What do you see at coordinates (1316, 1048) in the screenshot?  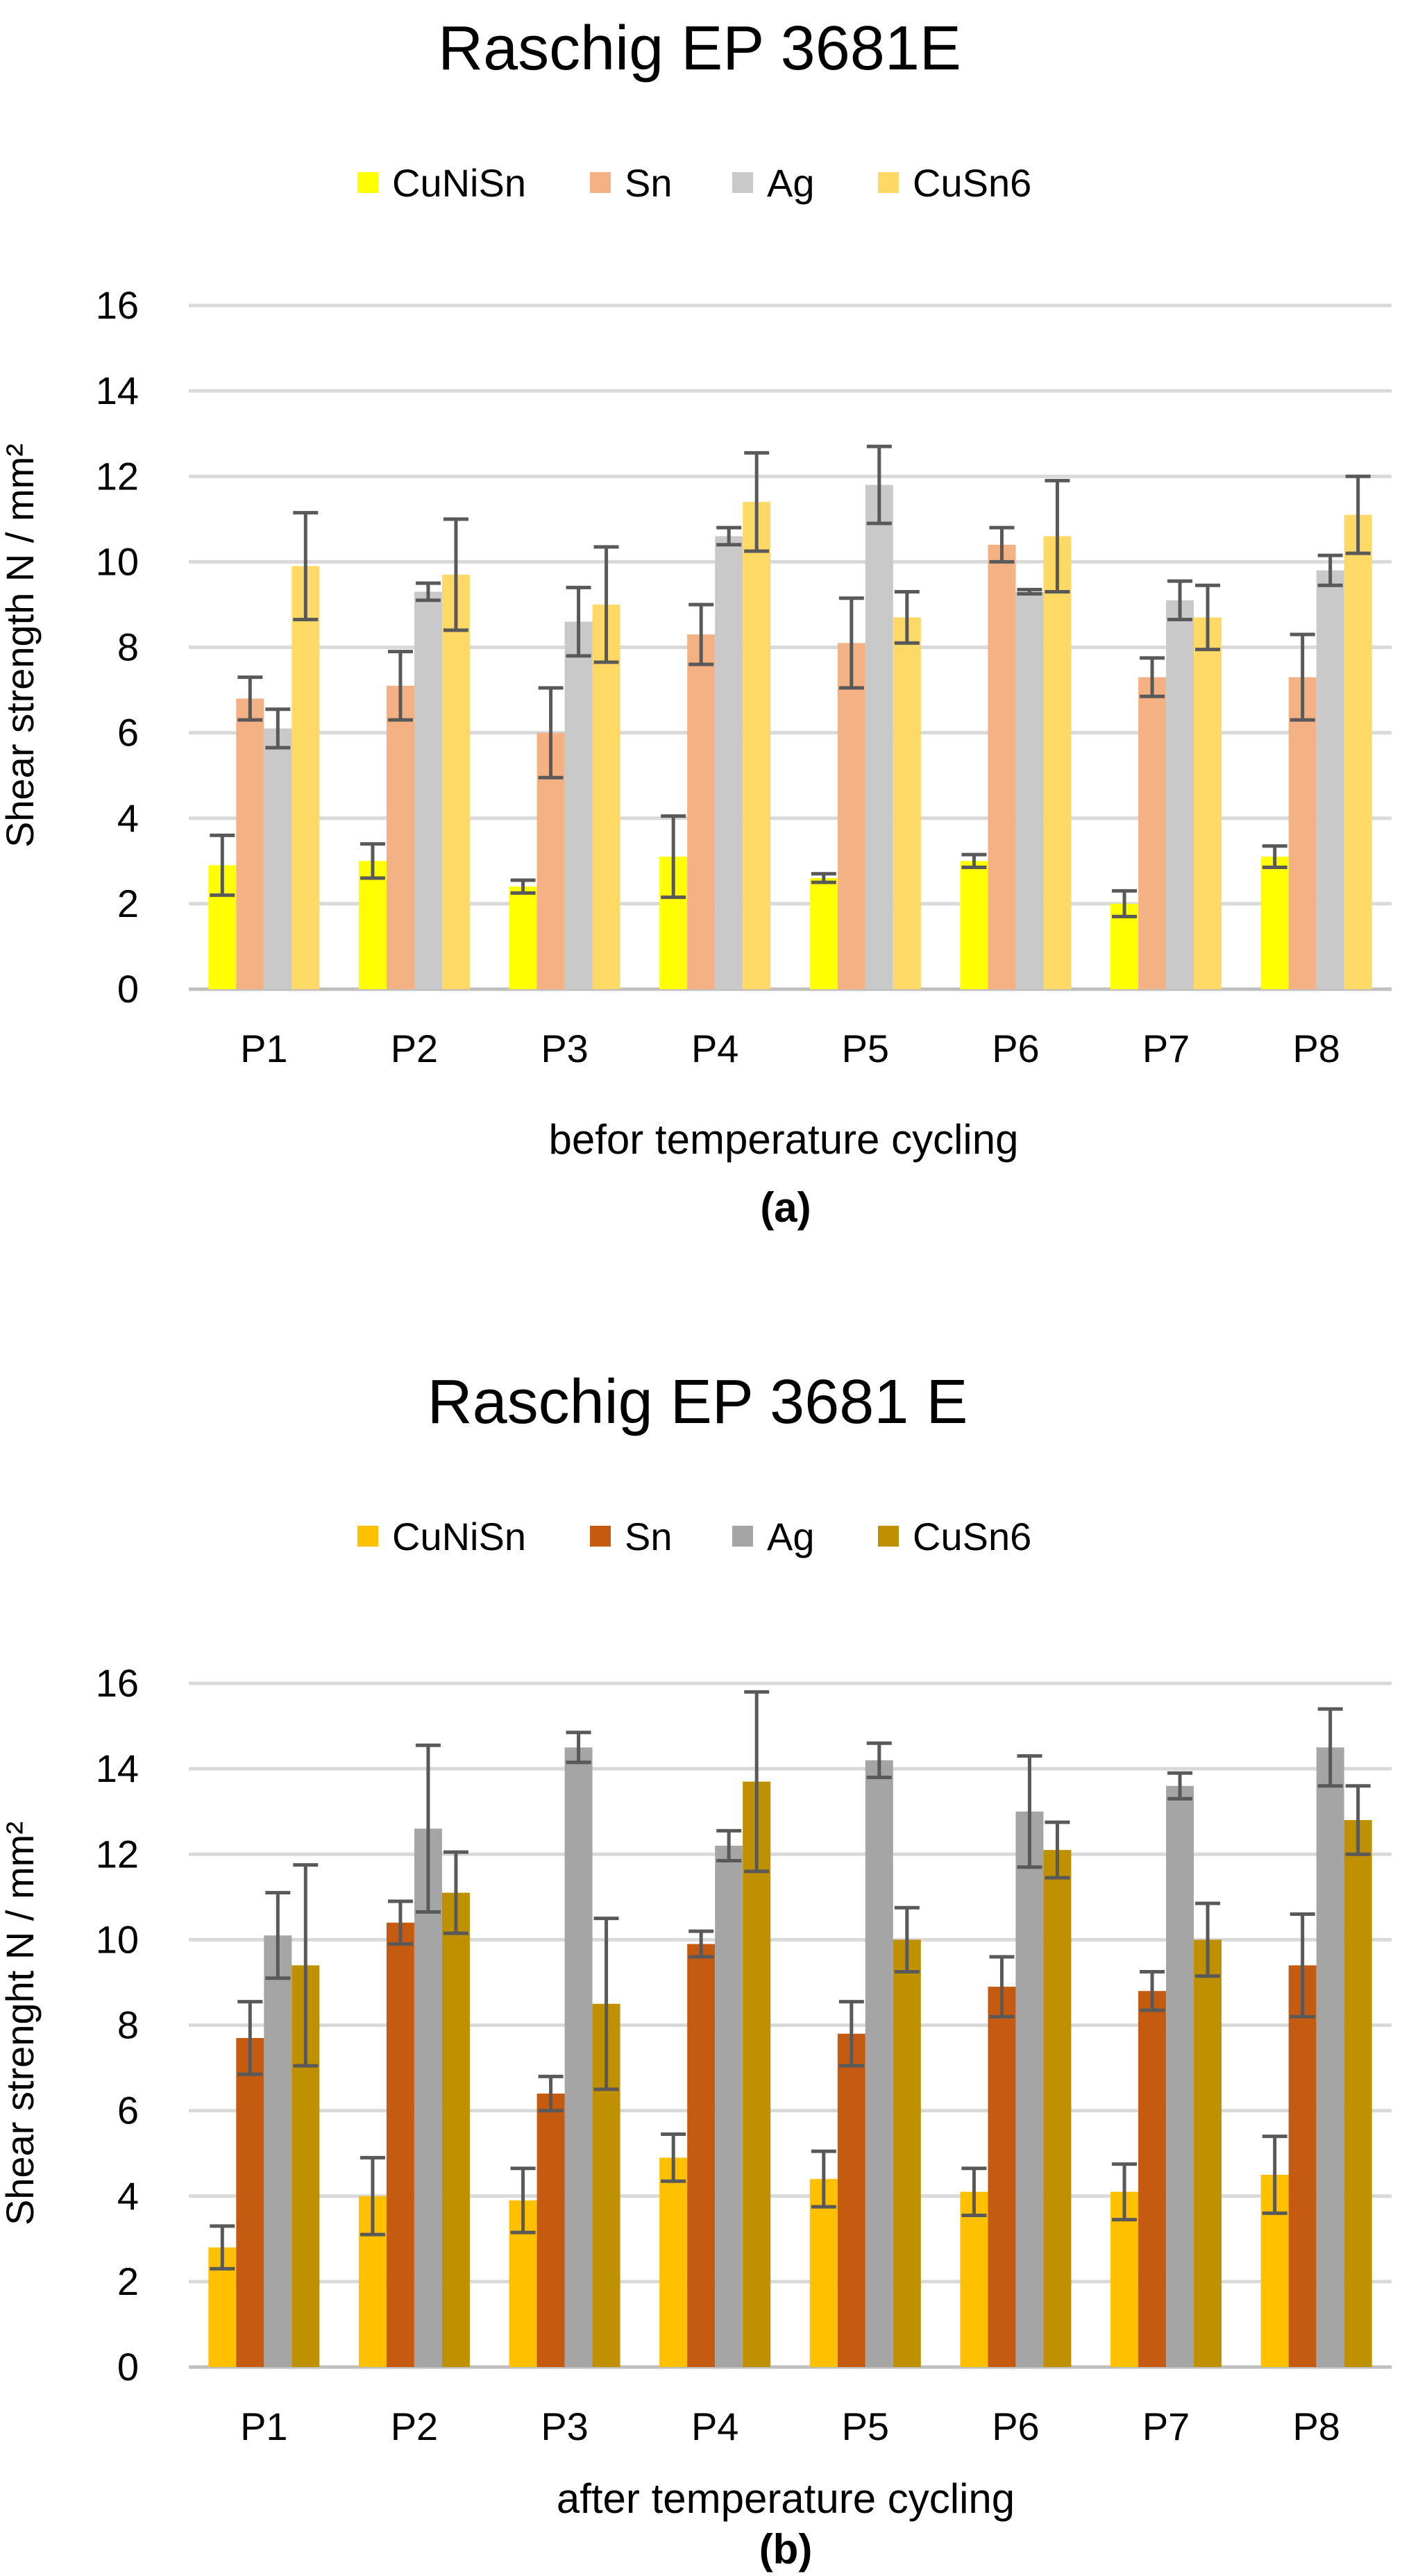 I see `x-tick-label-a: P8` at bounding box center [1316, 1048].